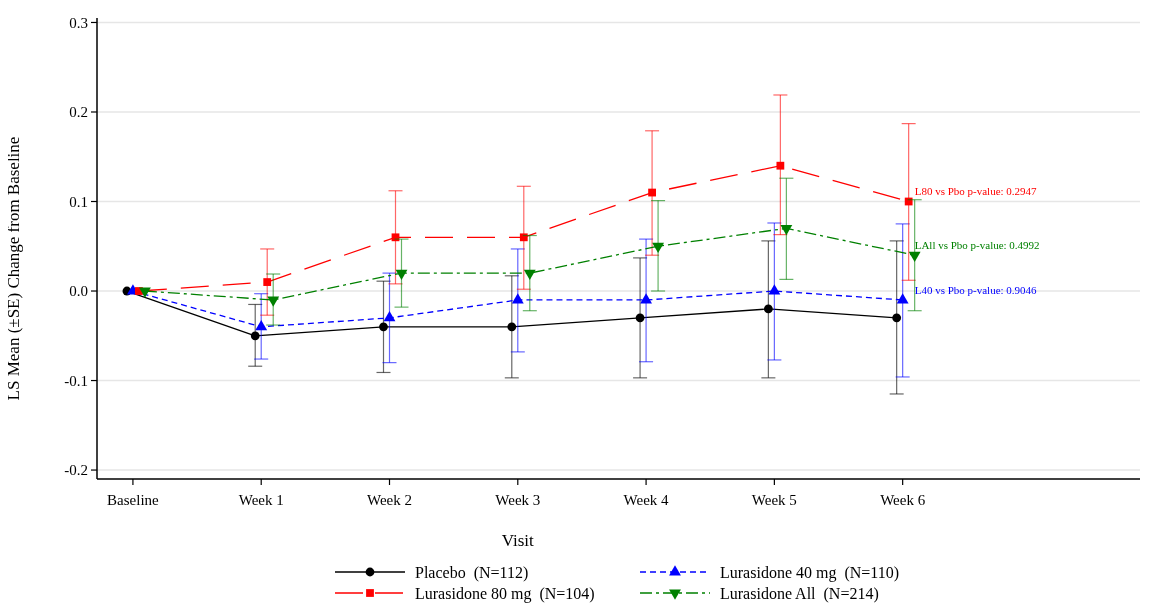  What do you see at coordinates (78, 201) in the screenshot?
I see `y-tick-label: 0.1` at bounding box center [78, 201].